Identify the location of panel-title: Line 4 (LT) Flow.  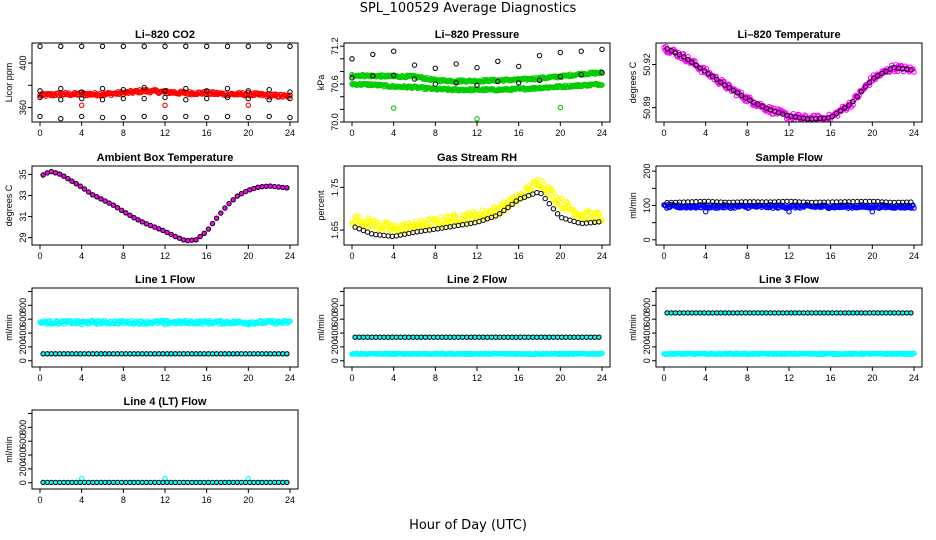
(165, 402).